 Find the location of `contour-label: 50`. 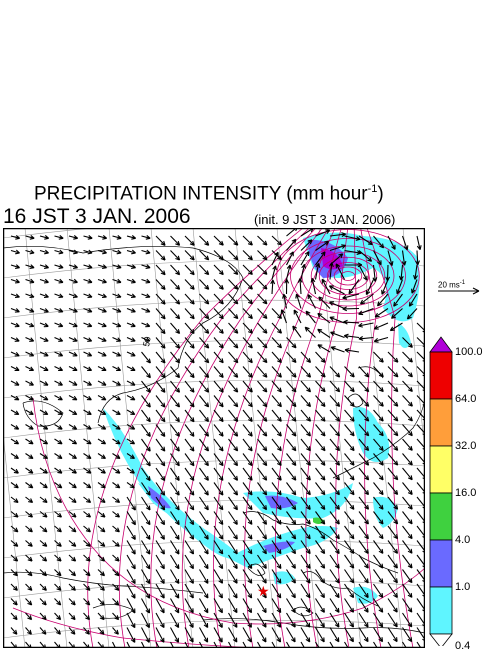

contour-label: 50 is located at coordinates (147, 342).